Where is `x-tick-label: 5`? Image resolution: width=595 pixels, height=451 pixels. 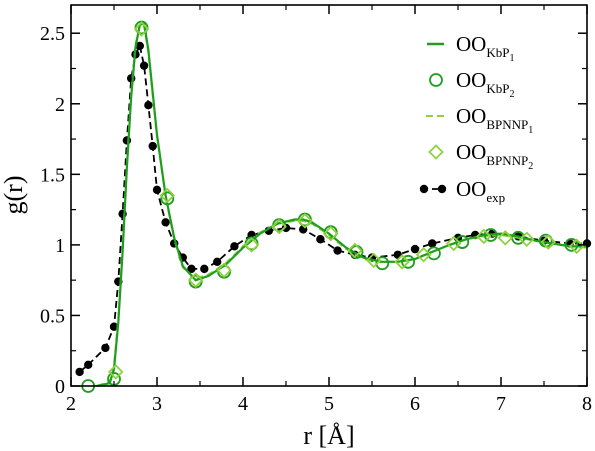
x-tick-label: 5 is located at coordinates (329, 404).